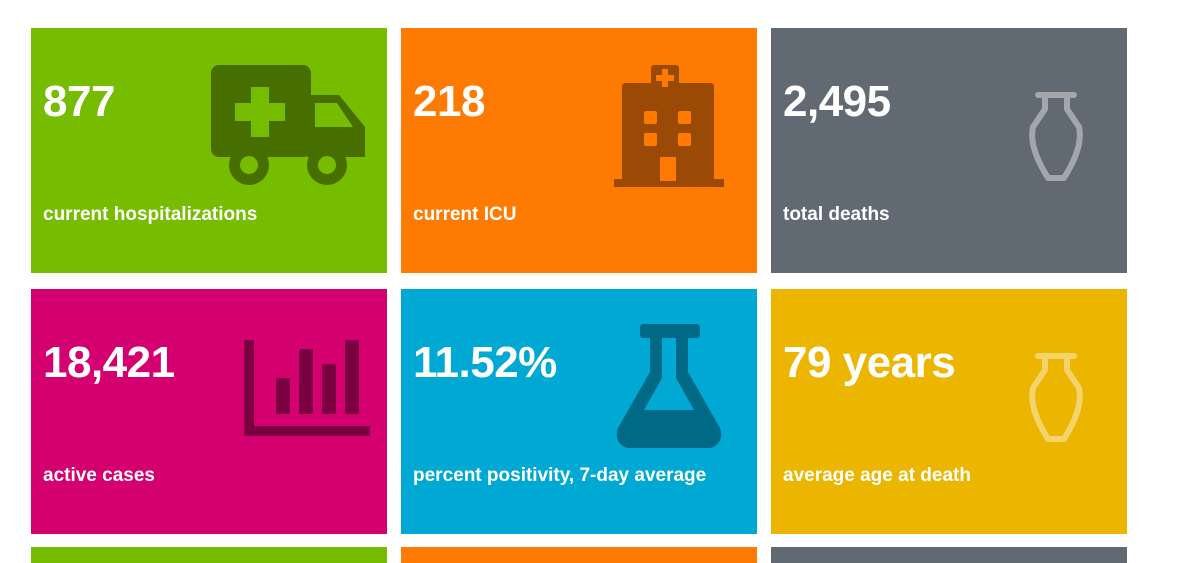 This screenshot has height=563, width=1200. Describe the element at coordinates (289, 126) in the screenshot. I see `ambulance-icon` at that location.